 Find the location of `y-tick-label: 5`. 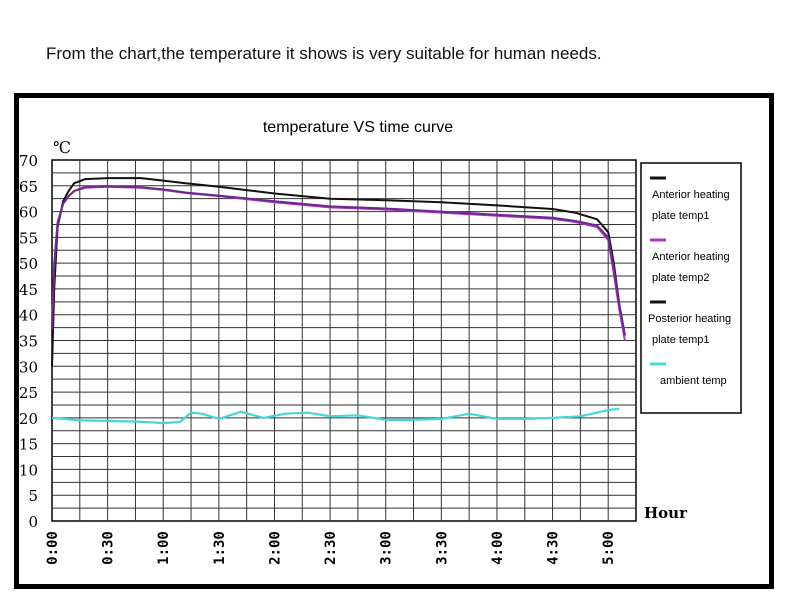

y-tick-label: 5 is located at coordinates (33, 496).